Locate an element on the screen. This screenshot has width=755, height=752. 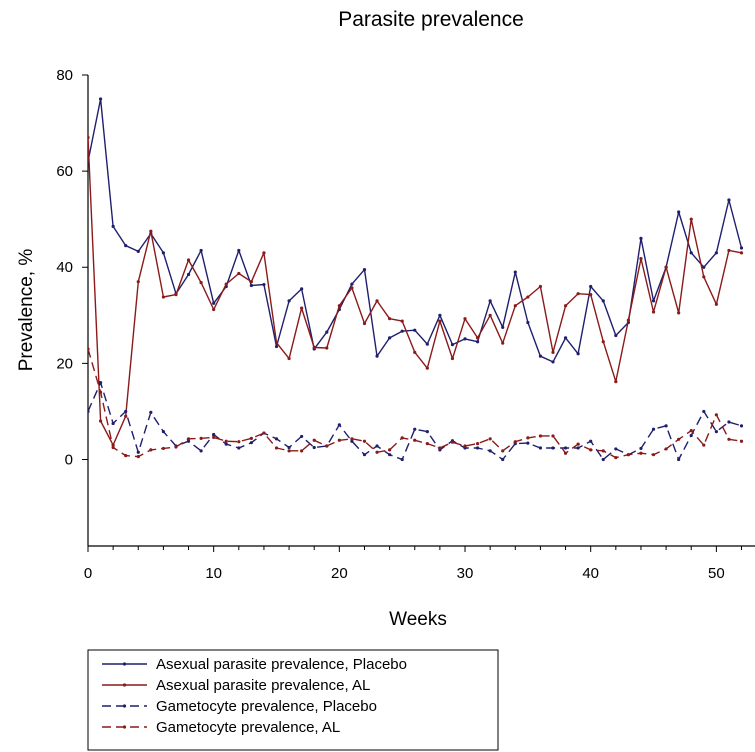
y-axis-label: Prevalence, % is located at coordinates (26, 310).